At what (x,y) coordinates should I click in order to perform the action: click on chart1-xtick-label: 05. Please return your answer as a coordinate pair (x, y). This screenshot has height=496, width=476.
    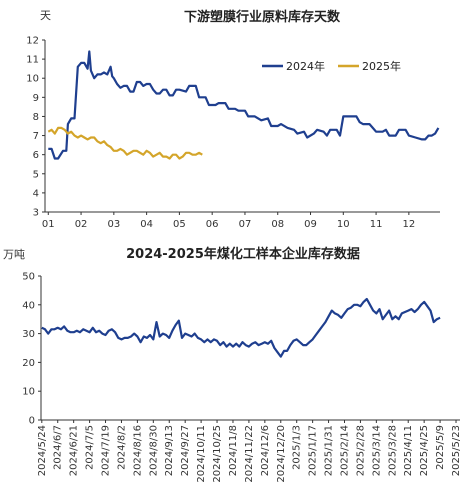
    Looking at the image, I should click on (179, 224).